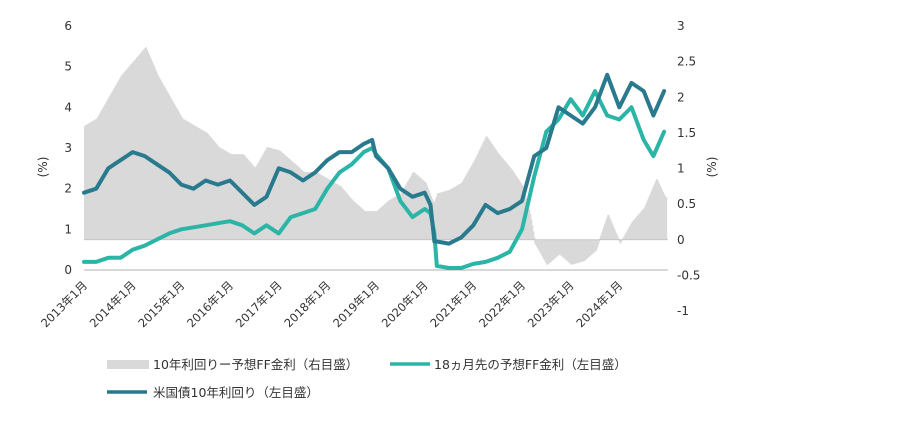  I want to click on right-axis-tick-label: -0.5, so click(688, 275).